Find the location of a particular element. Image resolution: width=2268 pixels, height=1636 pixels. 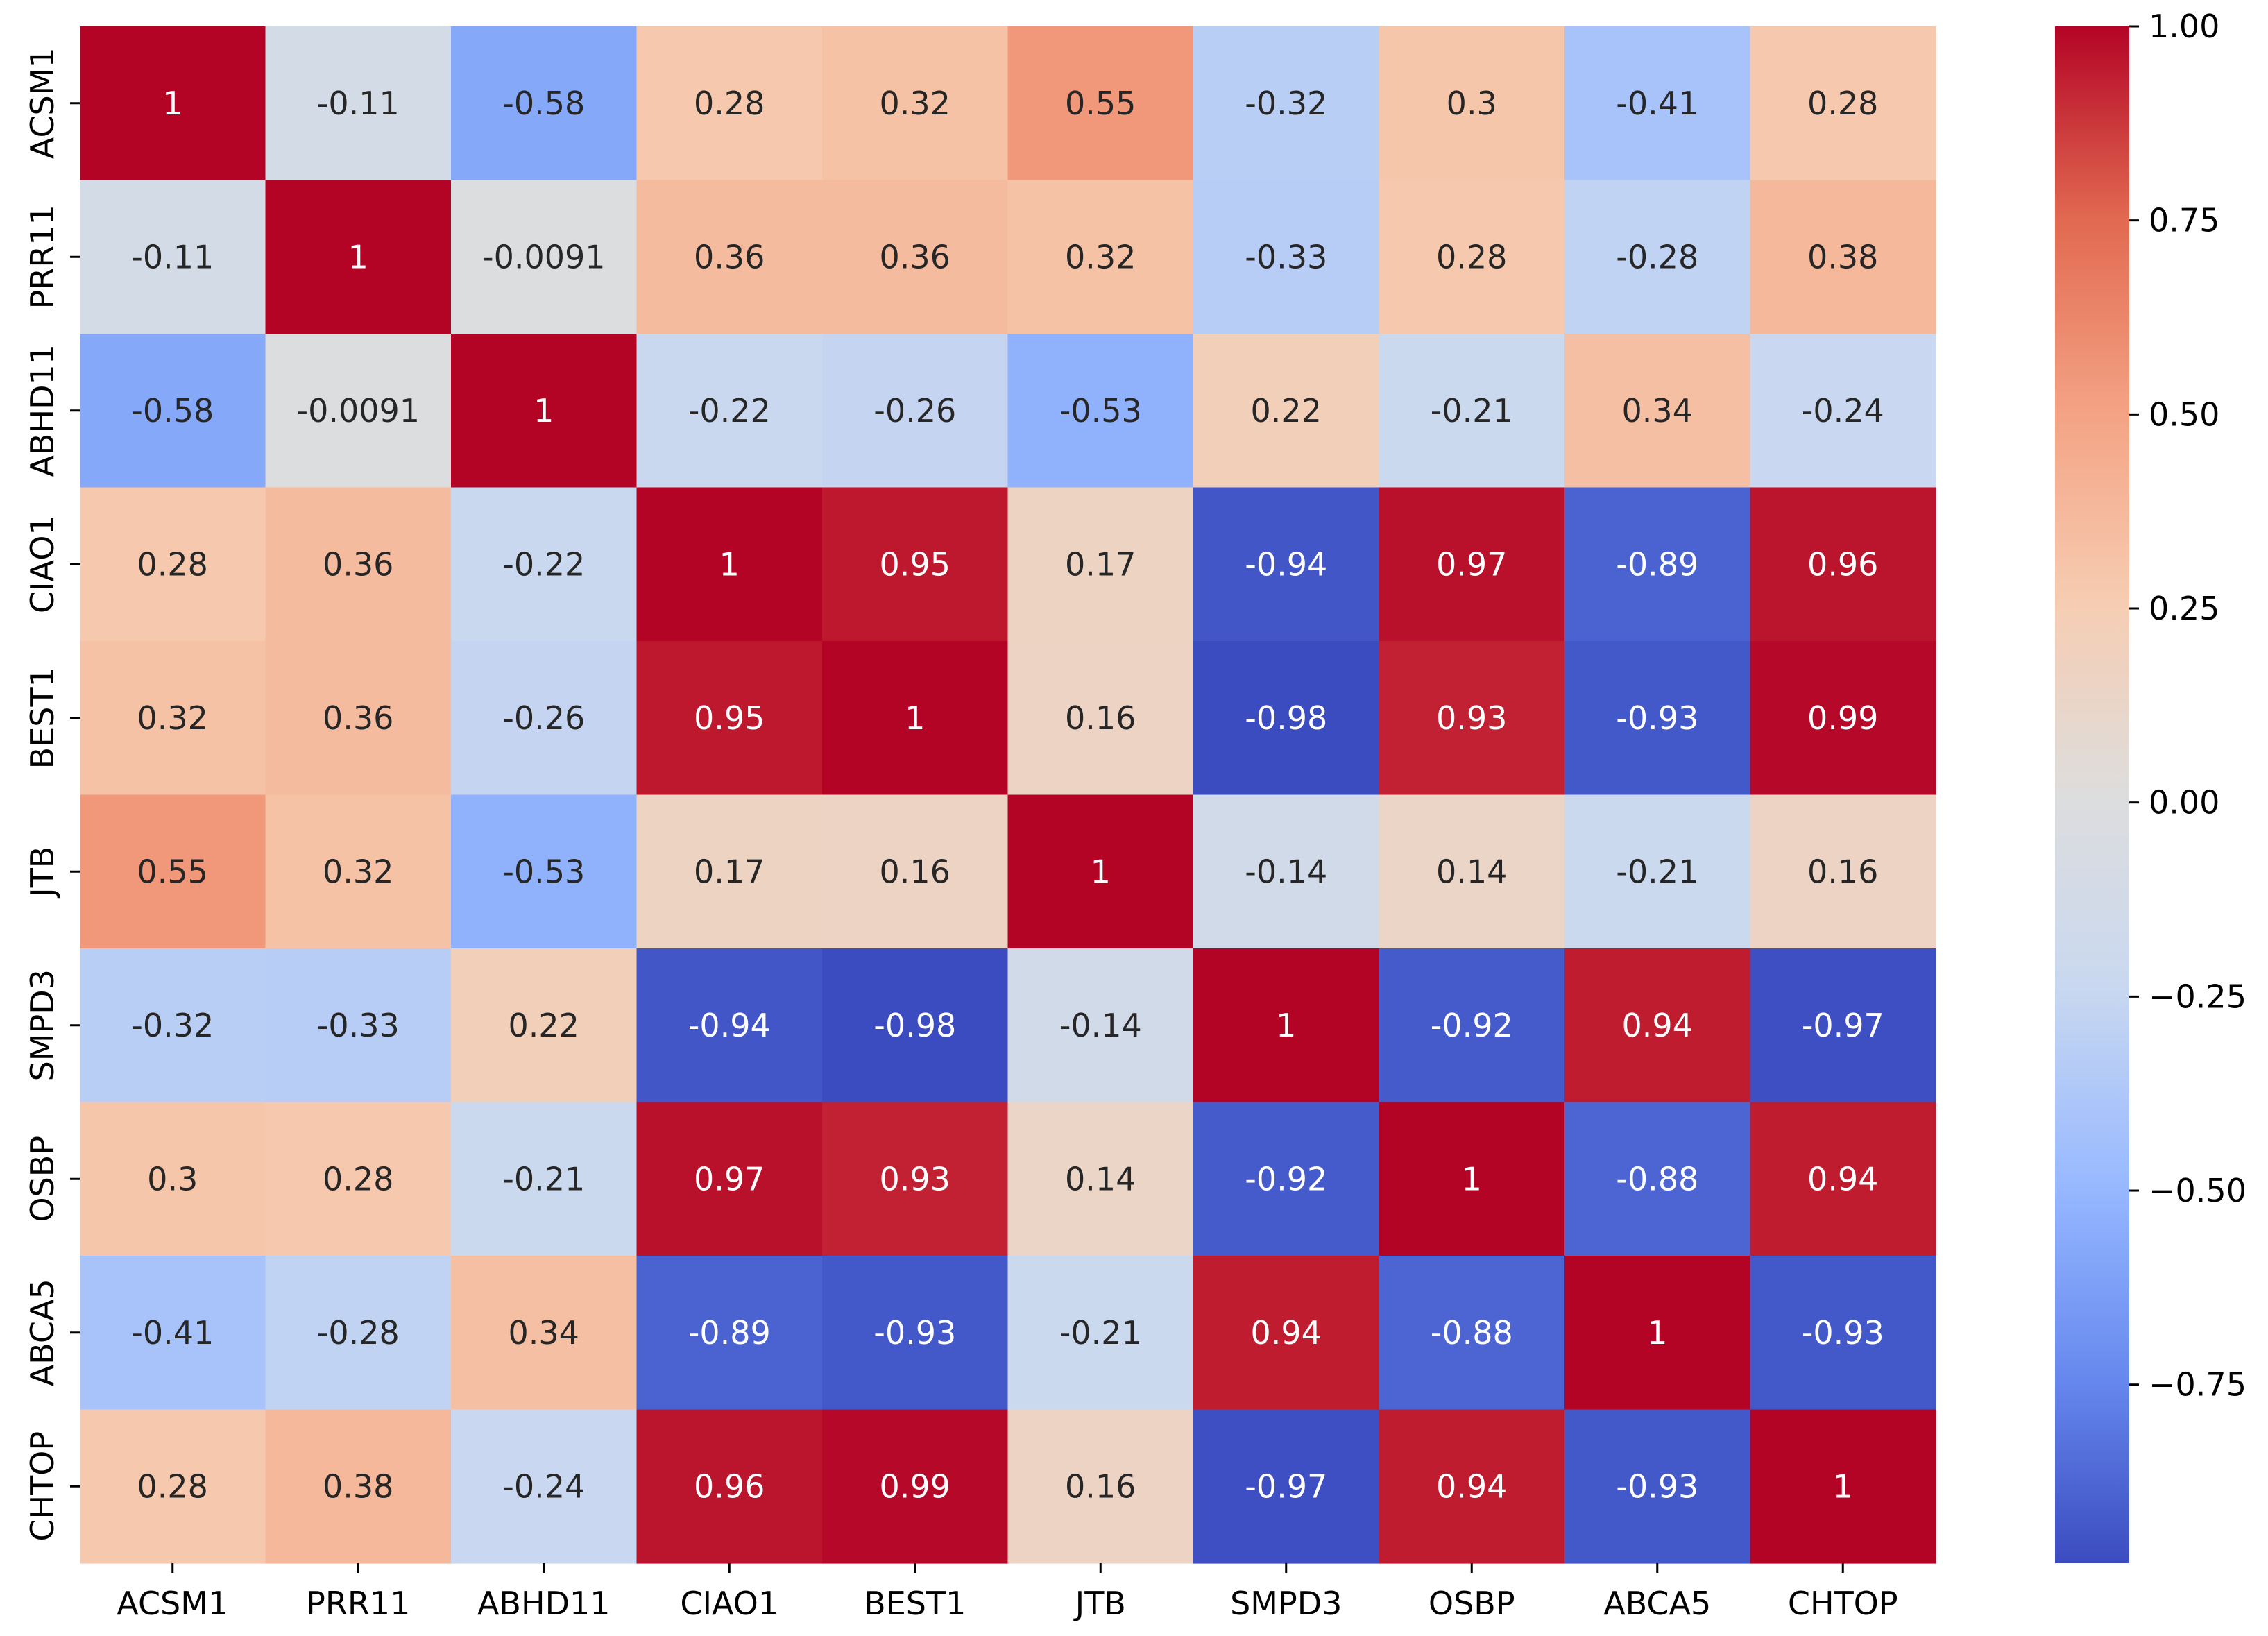

cell-value-label: 0.14 is located at coordinates (1472, 871).